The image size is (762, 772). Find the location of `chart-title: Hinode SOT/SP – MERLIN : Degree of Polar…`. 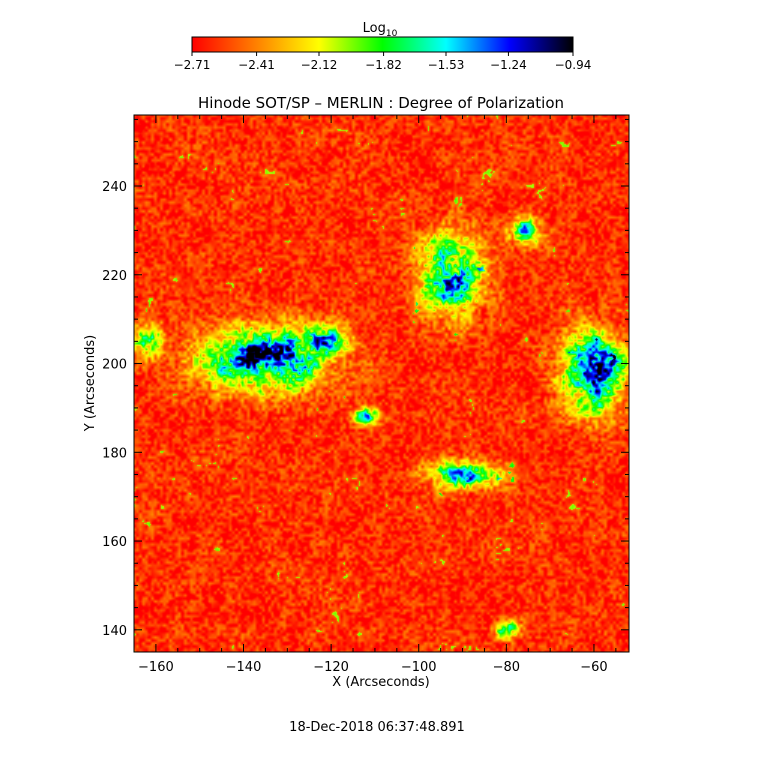

chart-title: Hinode SOT/SP – MERLIN : Degree of Polar… is located at coordinates (381, 103).